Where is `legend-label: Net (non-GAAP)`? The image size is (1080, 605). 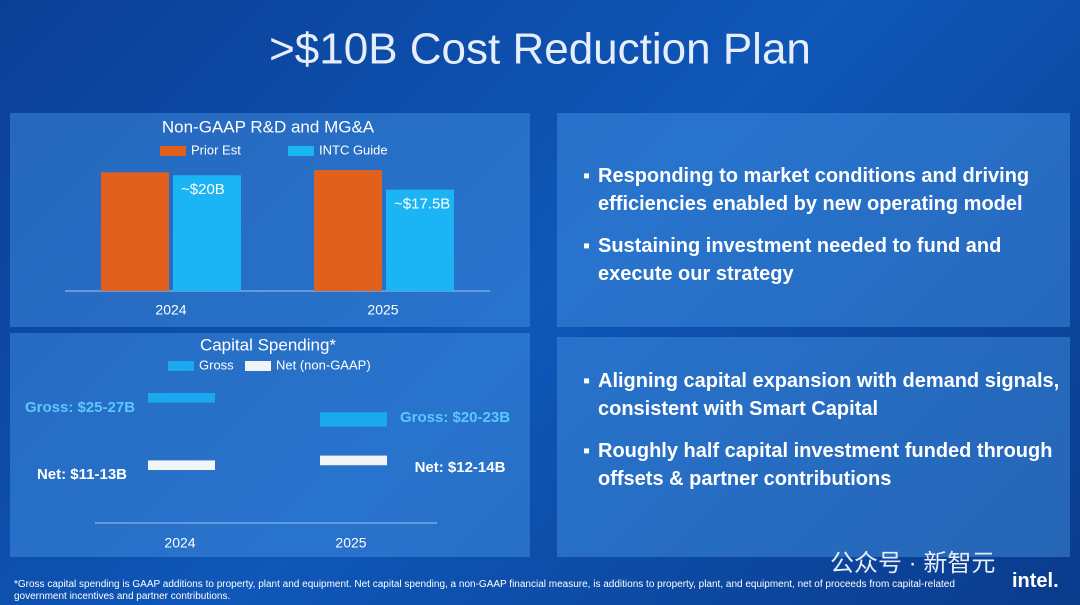 legend-label: Net (non-GAAP) is located at coordinates (323, 364).